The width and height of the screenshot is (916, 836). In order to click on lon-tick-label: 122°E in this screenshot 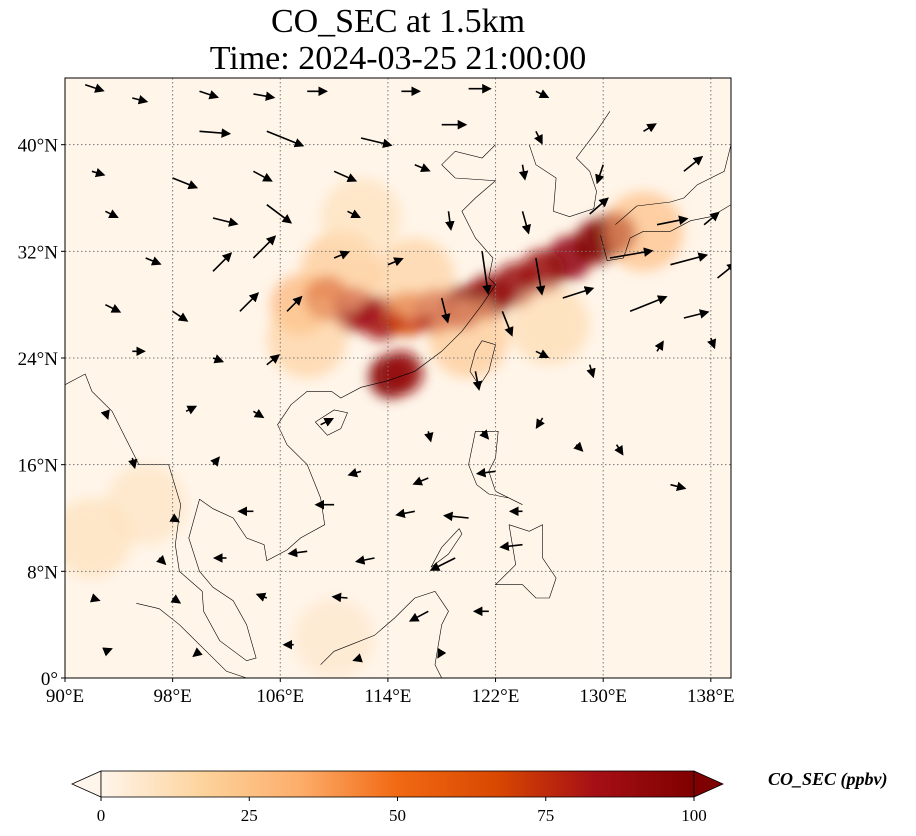, I will do `click(496, 696)`.